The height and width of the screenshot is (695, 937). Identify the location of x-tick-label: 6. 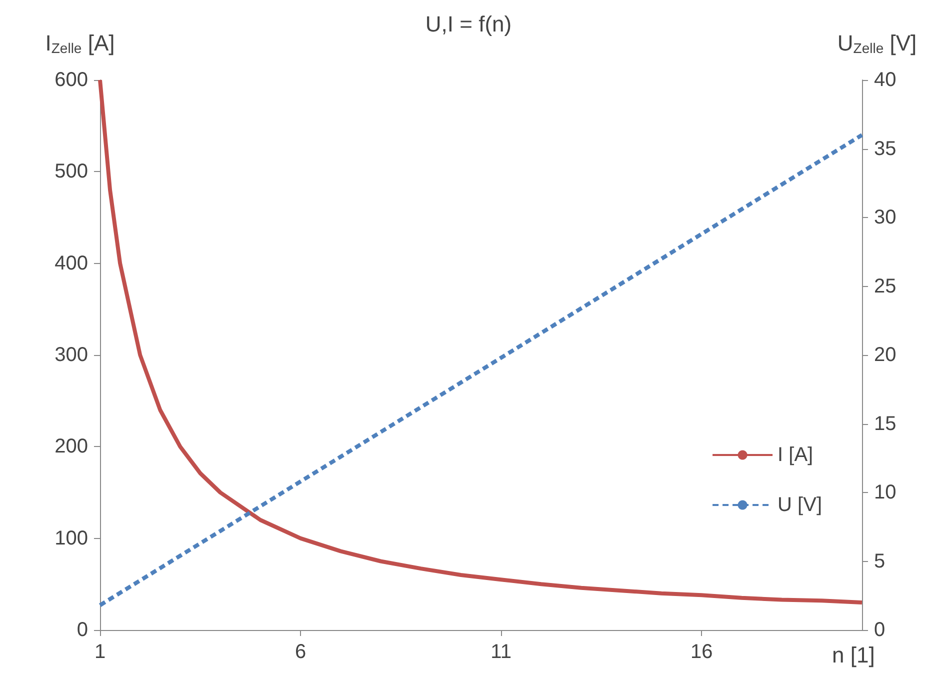
(300, 652).